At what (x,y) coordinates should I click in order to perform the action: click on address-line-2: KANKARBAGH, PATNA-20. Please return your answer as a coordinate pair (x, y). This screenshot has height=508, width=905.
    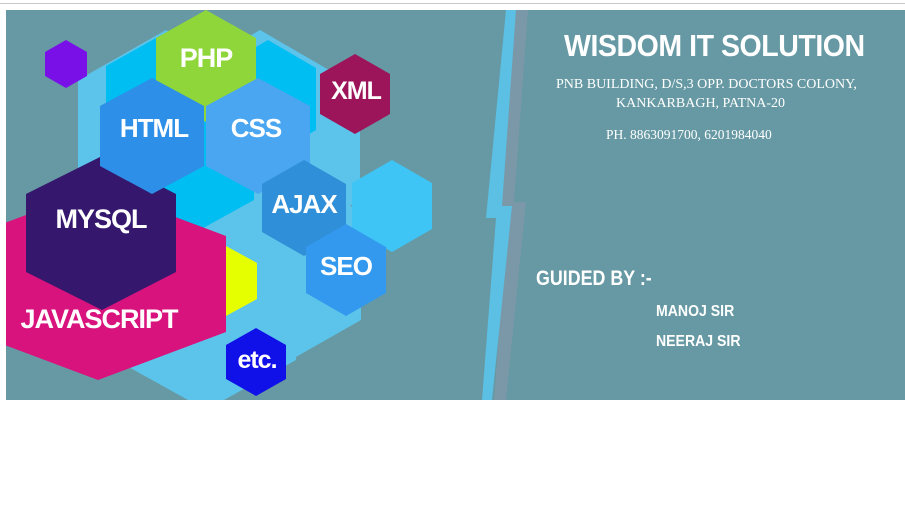
    Looking at the image, I should click on (701, 103).